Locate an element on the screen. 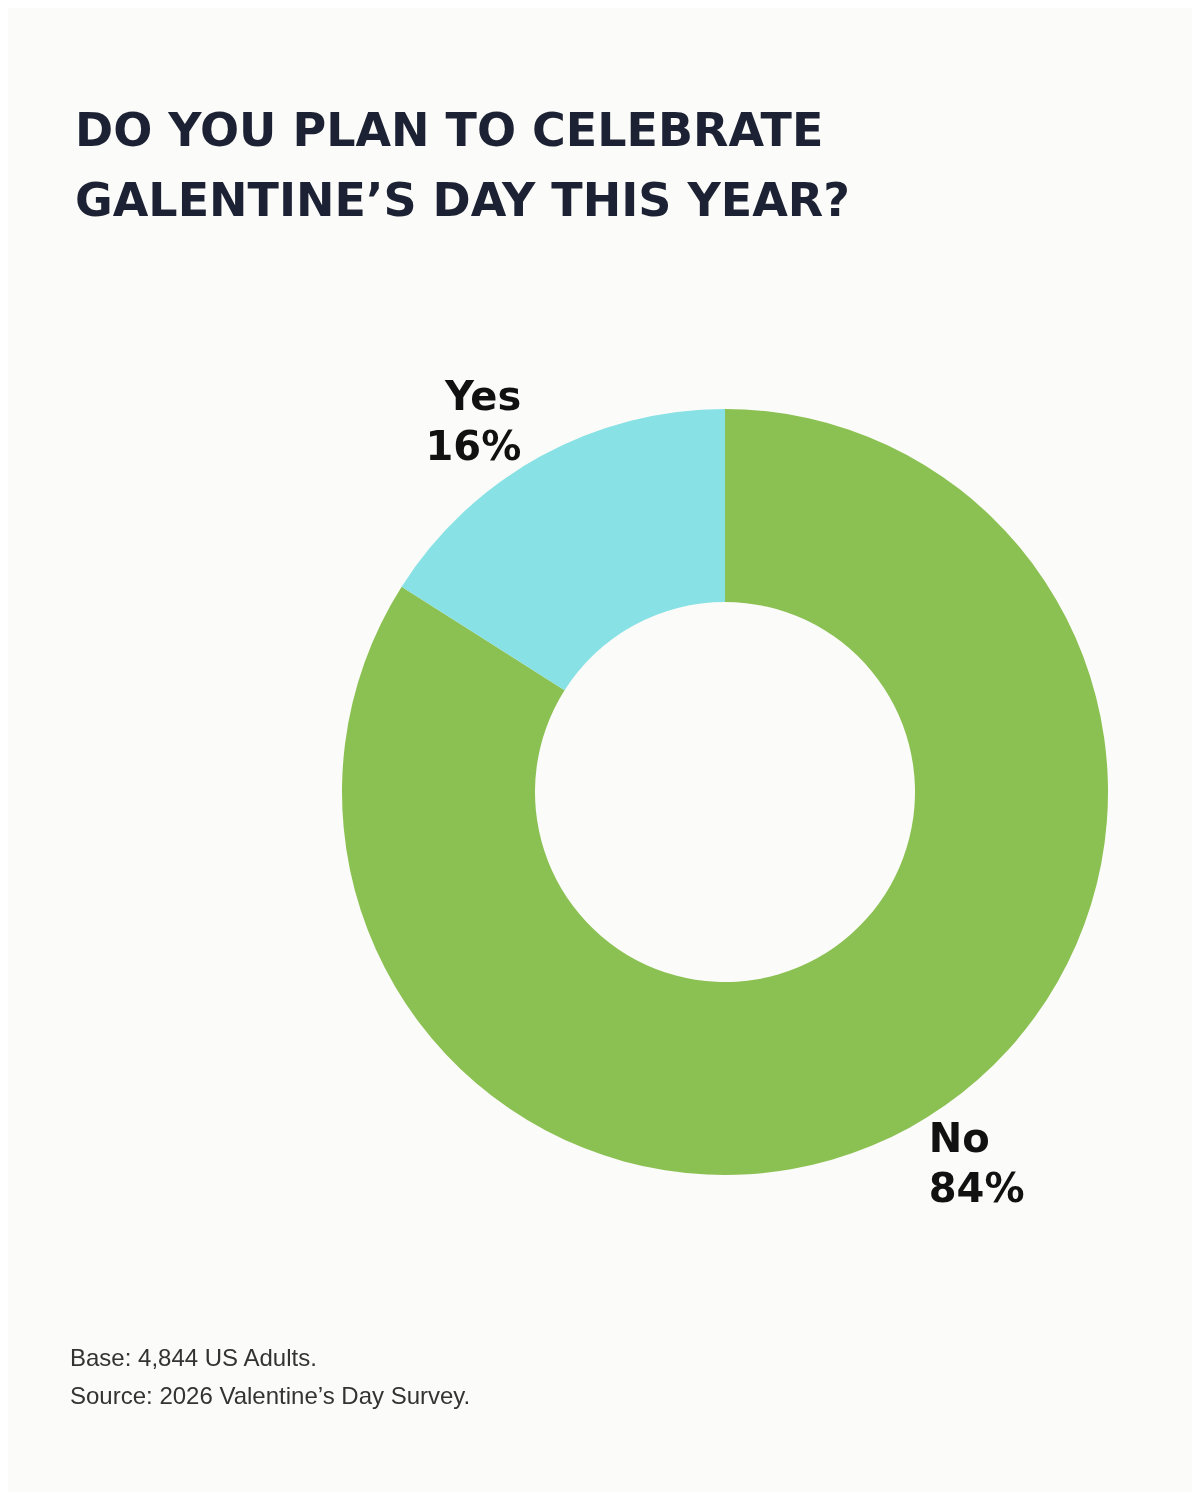  text: Base: 4,844 US Adults. is located at coordinates (193, 1357).